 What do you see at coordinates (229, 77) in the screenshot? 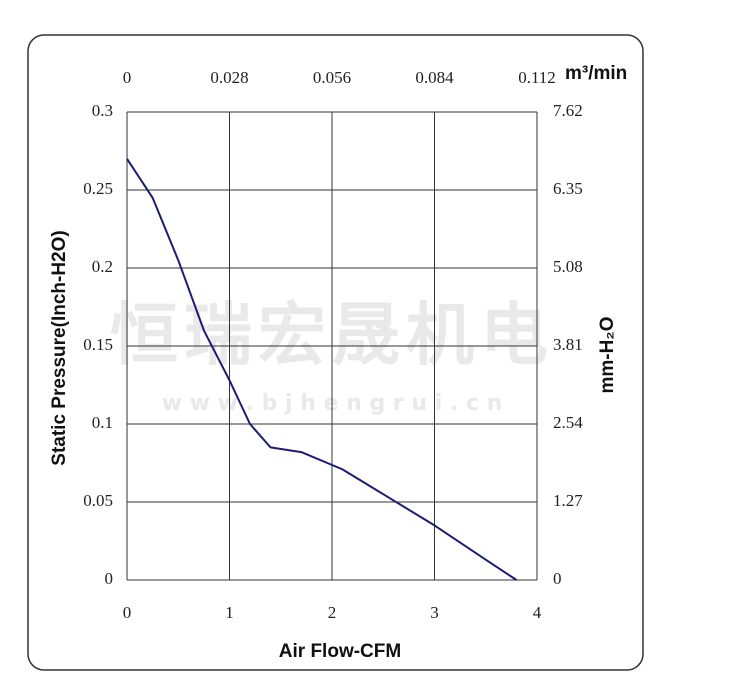
I see `x2-tick-label: 0.028` at bounding box center [229, 77].